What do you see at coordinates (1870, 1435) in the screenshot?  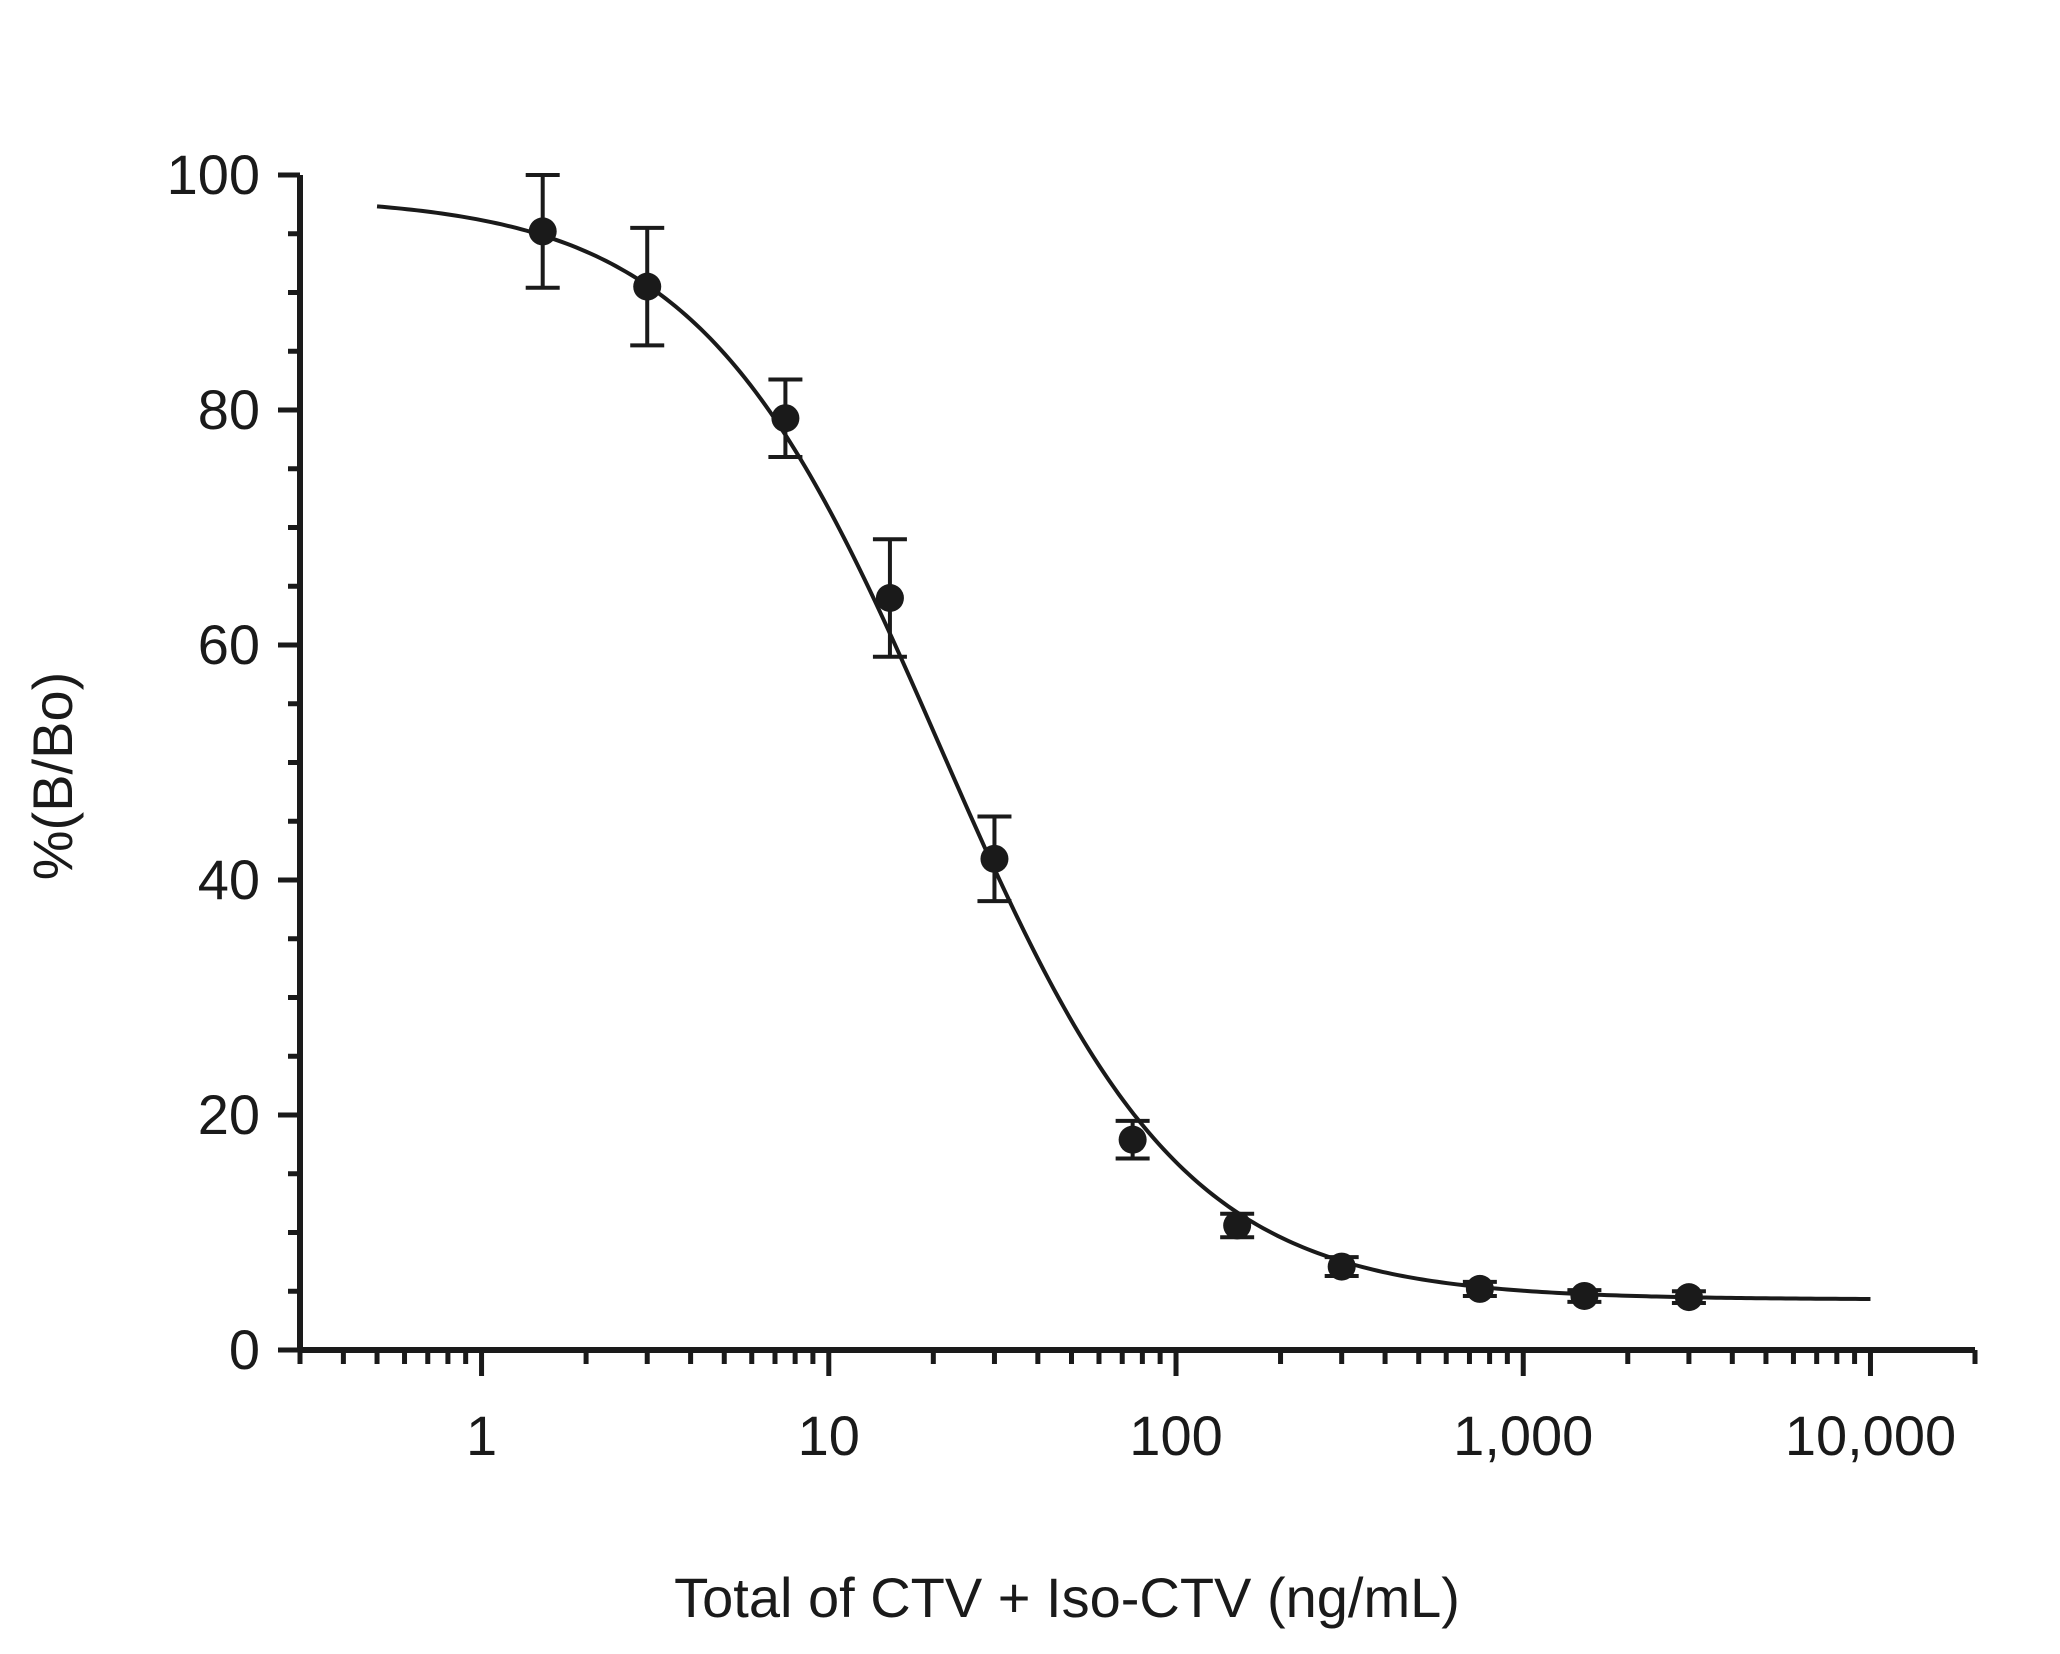 I see `x-tick-label: 10,000` at bounding box center [1870, 1435].